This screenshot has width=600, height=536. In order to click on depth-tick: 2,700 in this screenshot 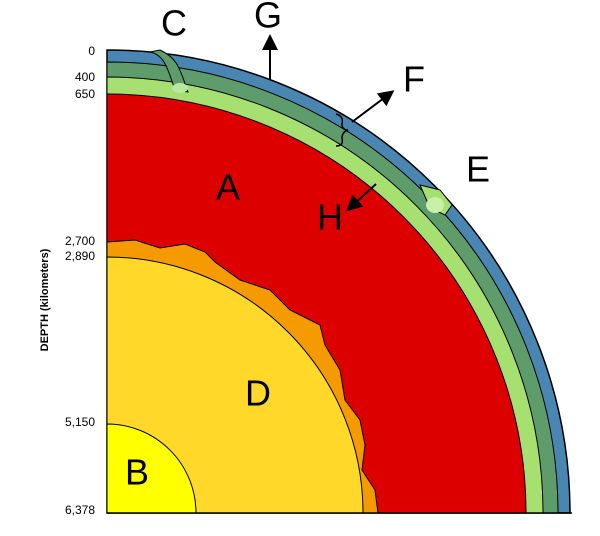, I will do `click(80, 241)`.